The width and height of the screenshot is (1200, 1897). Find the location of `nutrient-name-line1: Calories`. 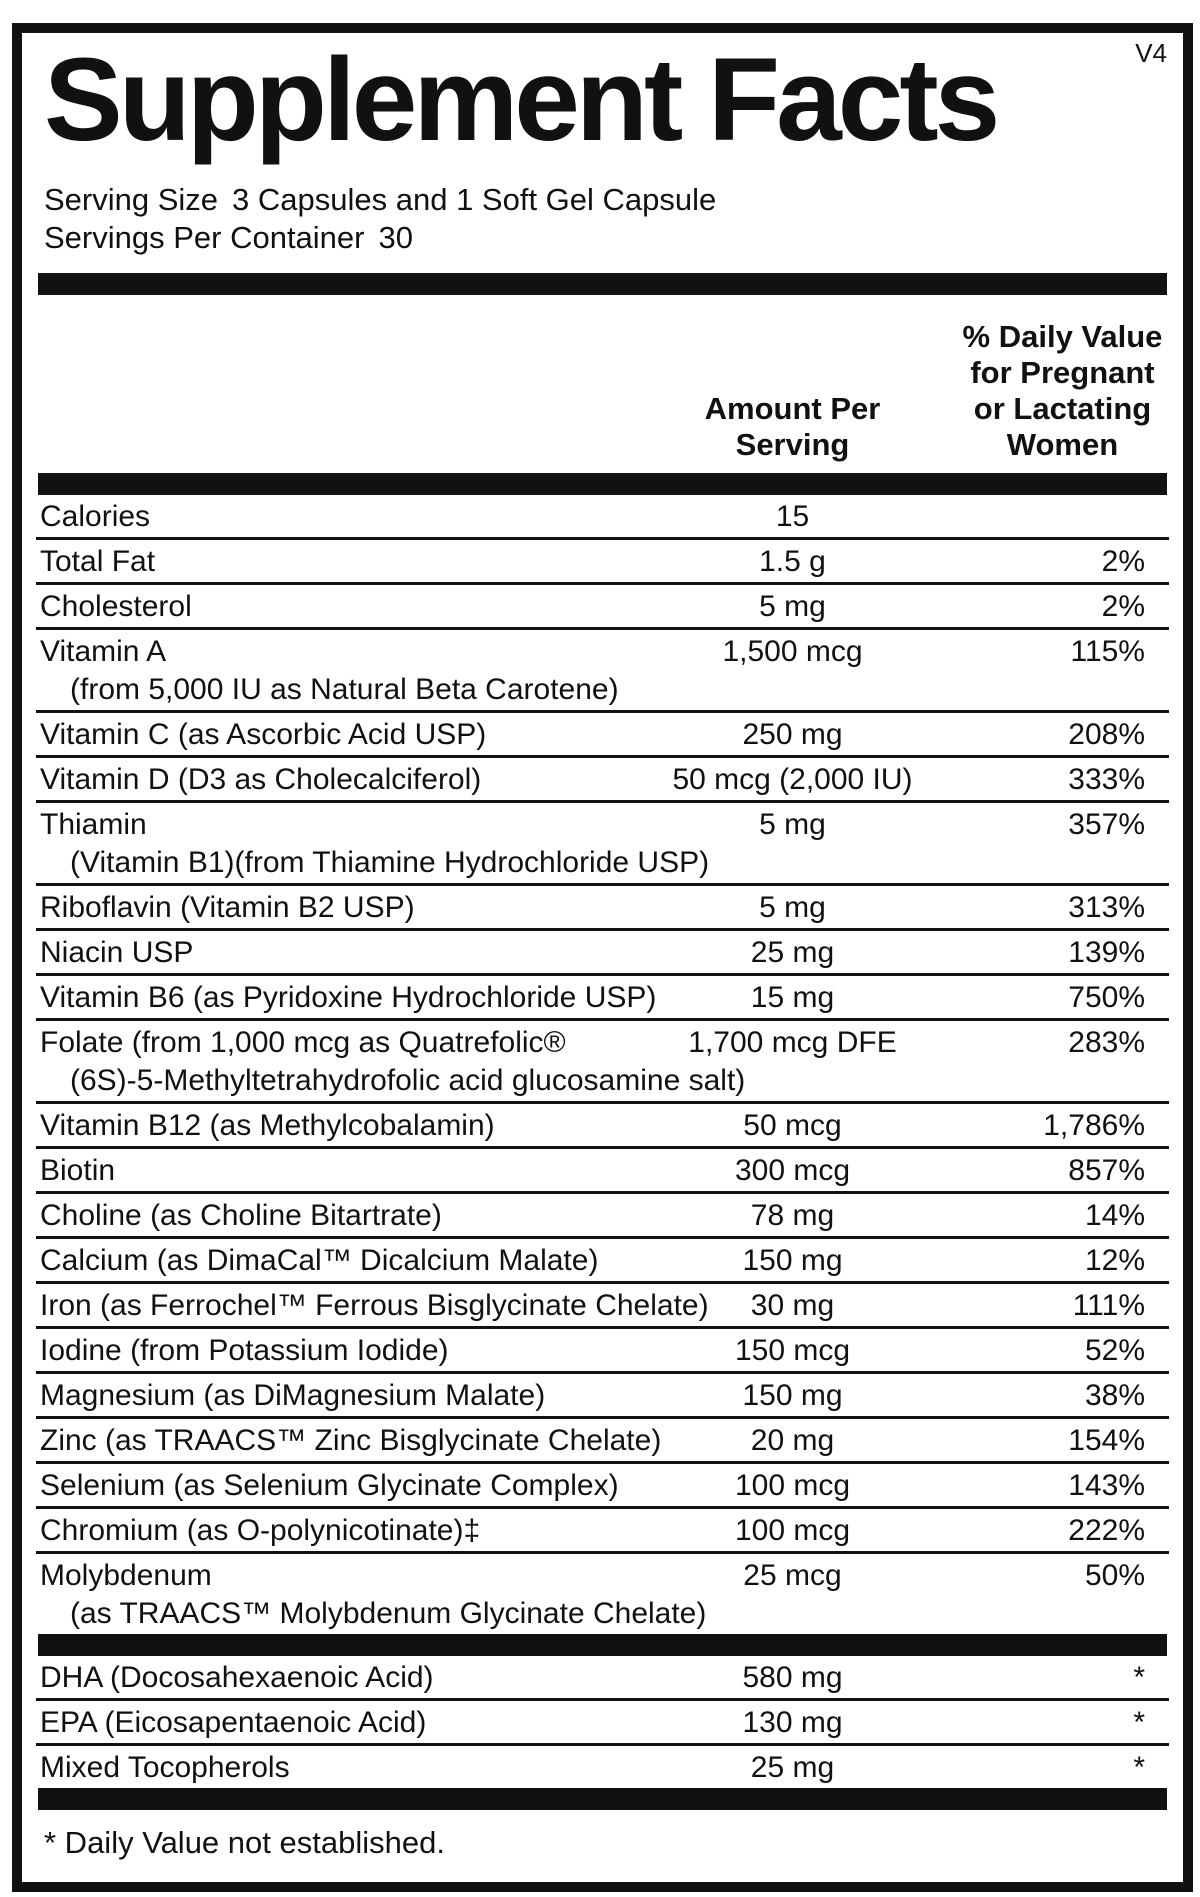

nutrient-name-line1: Calories is located at coordinates (95, 516).